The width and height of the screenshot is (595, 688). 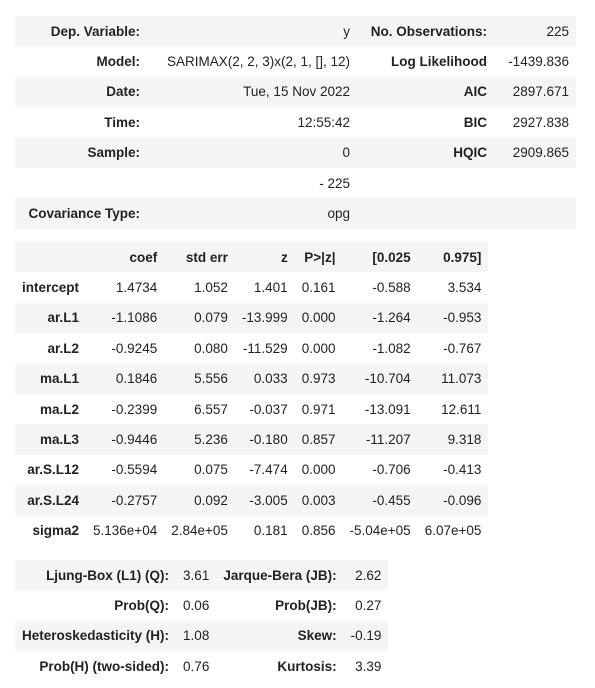 What do you see at coordinates (540, 92) in the screenshot?
I see `summary-value: 2897.671` at bounding box center [540, 92].